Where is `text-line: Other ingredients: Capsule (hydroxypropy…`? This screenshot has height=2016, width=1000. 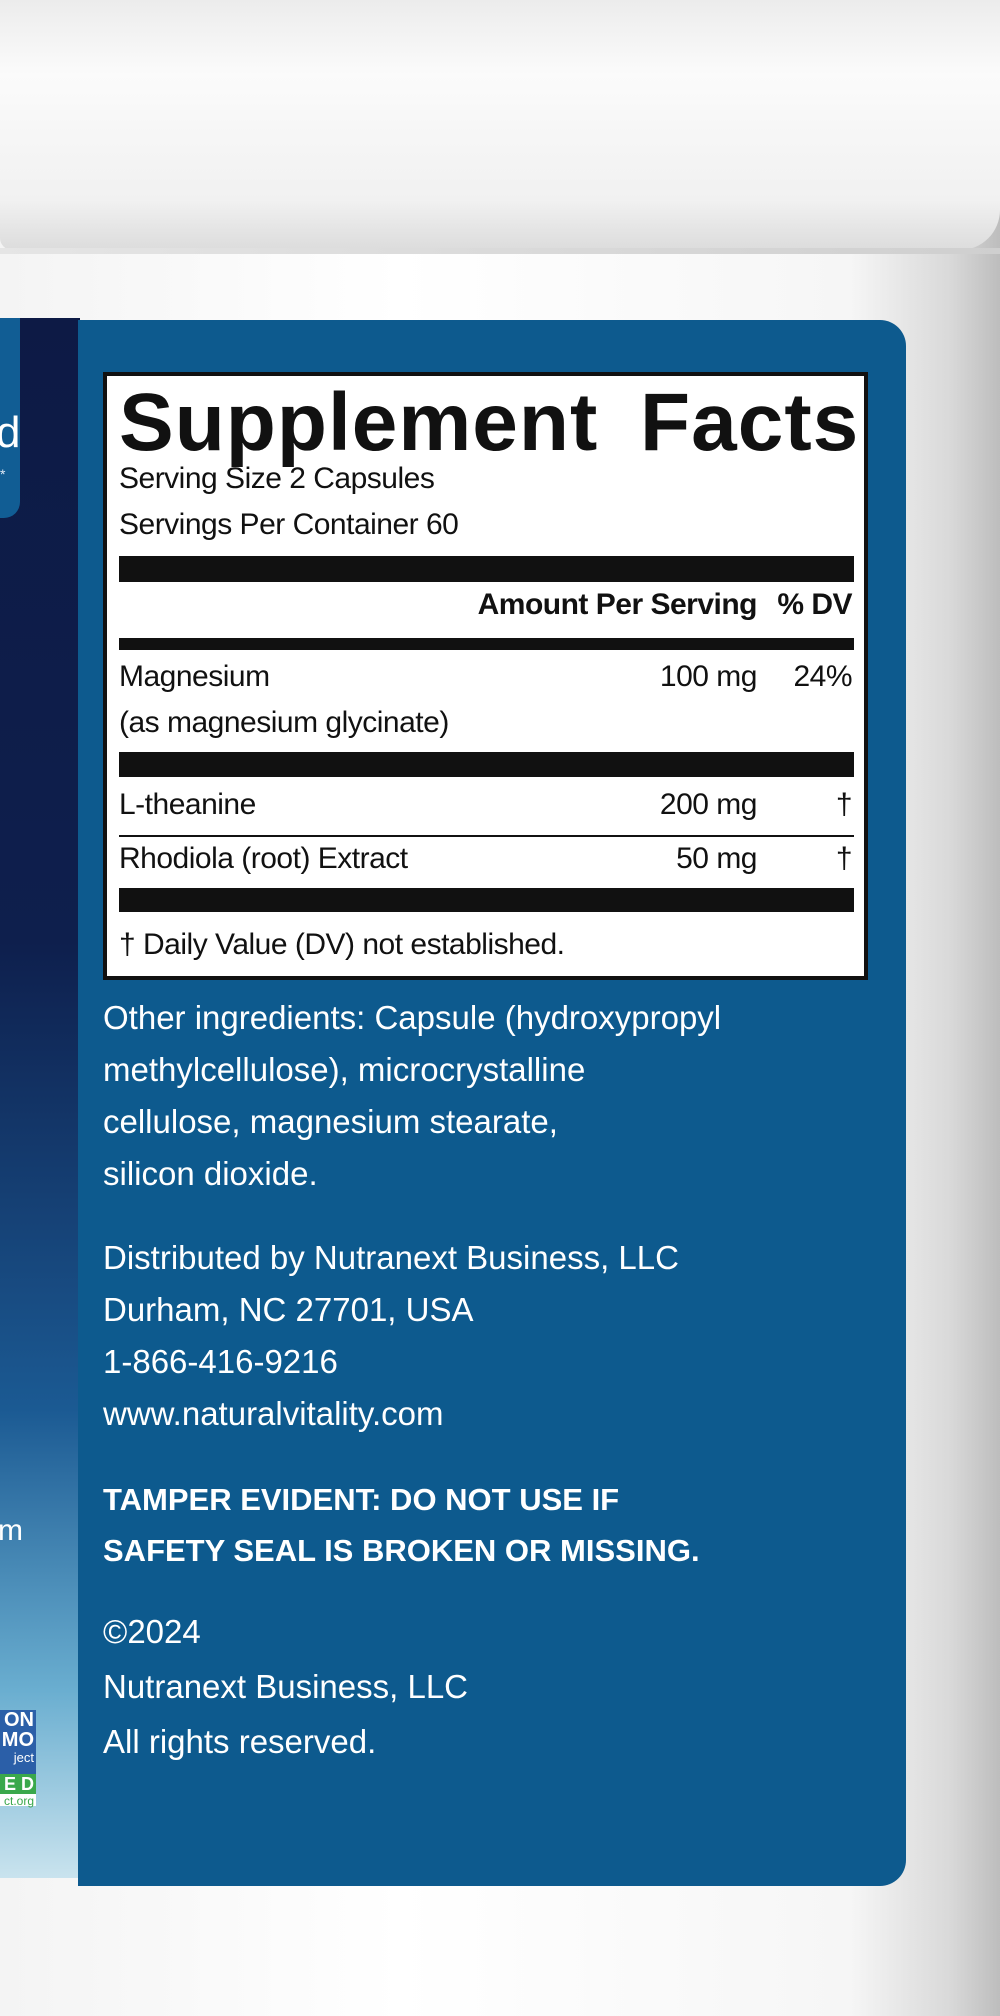
text-line: Other ingredients: Capsule (hydroxypropy… is located at coordinates (412, 1017).